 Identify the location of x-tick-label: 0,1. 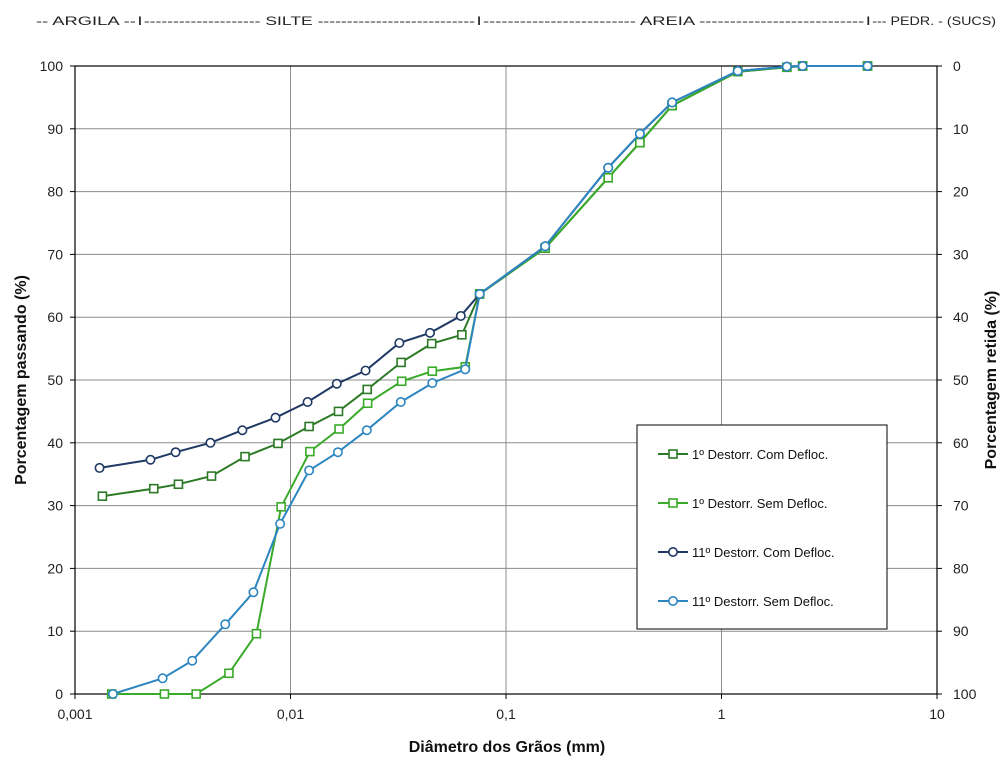
(506, 714).